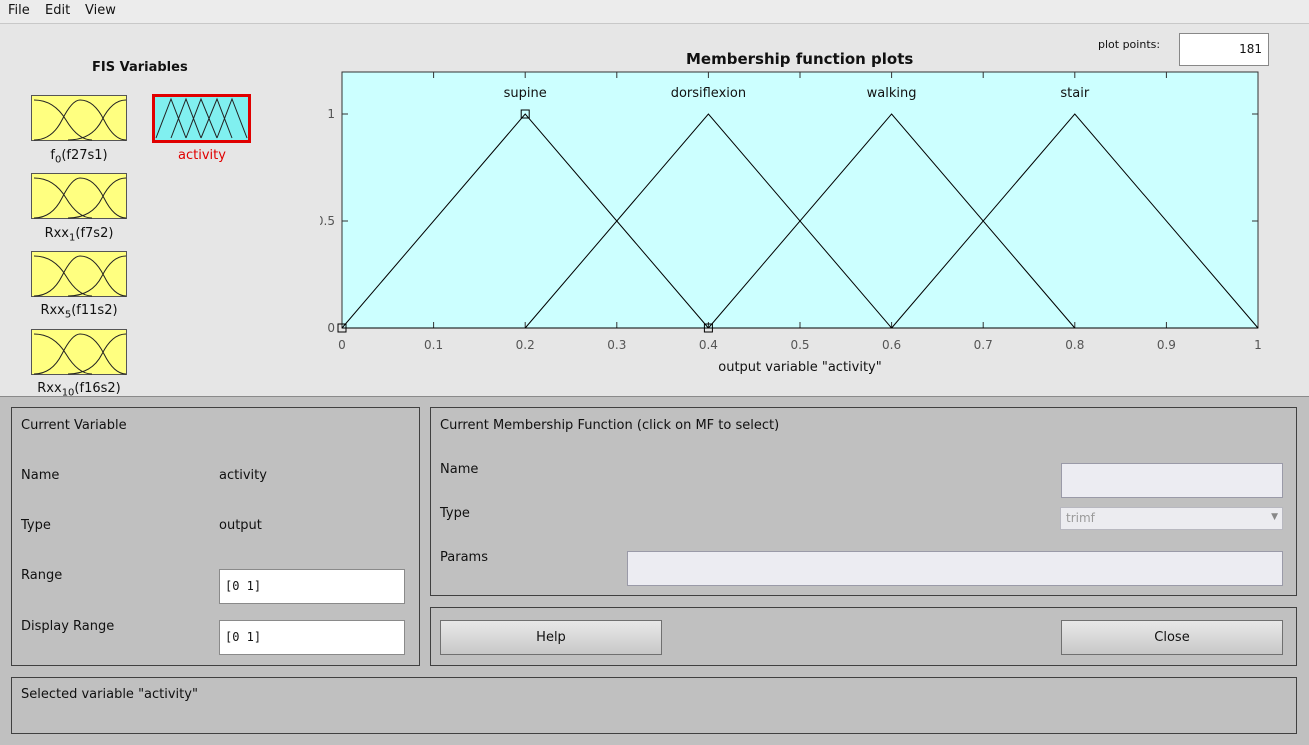 Image resolution: width=1309 pixels, height=745 pixels. I want to click on x-tick-label: 0.7, so click(983, 345).